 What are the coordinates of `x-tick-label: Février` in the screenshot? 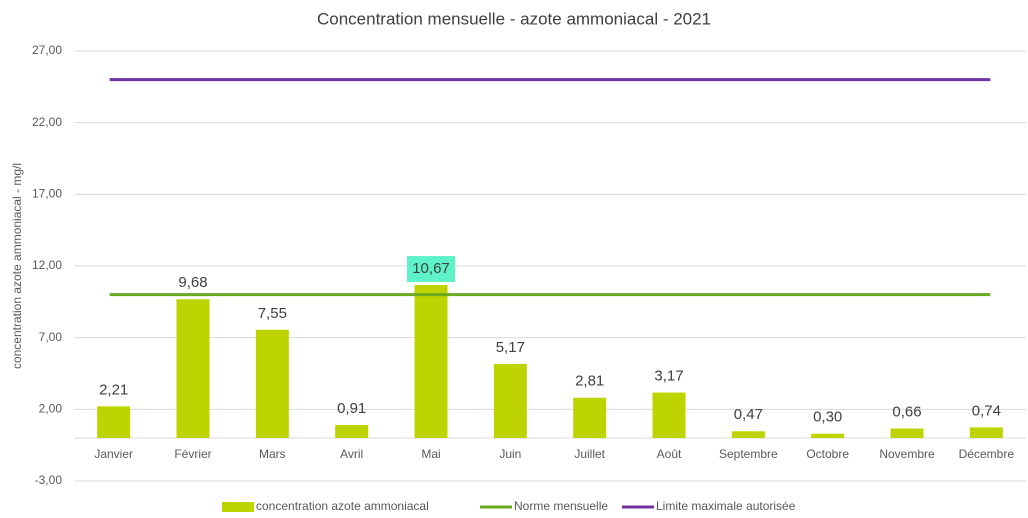 It's located at (192, 454).